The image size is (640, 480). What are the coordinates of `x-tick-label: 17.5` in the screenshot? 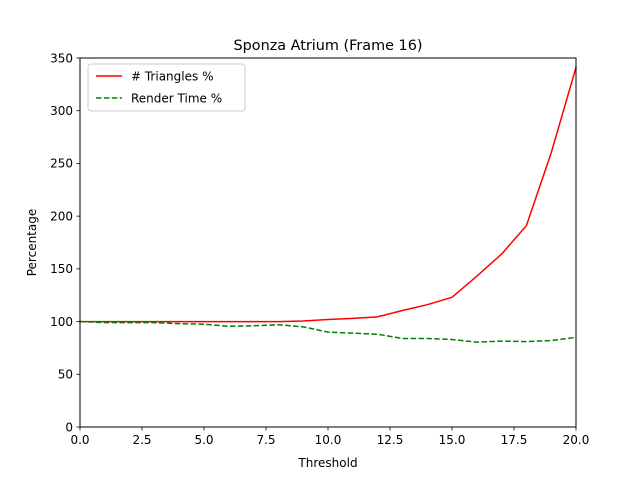 It's located at (514, 440).